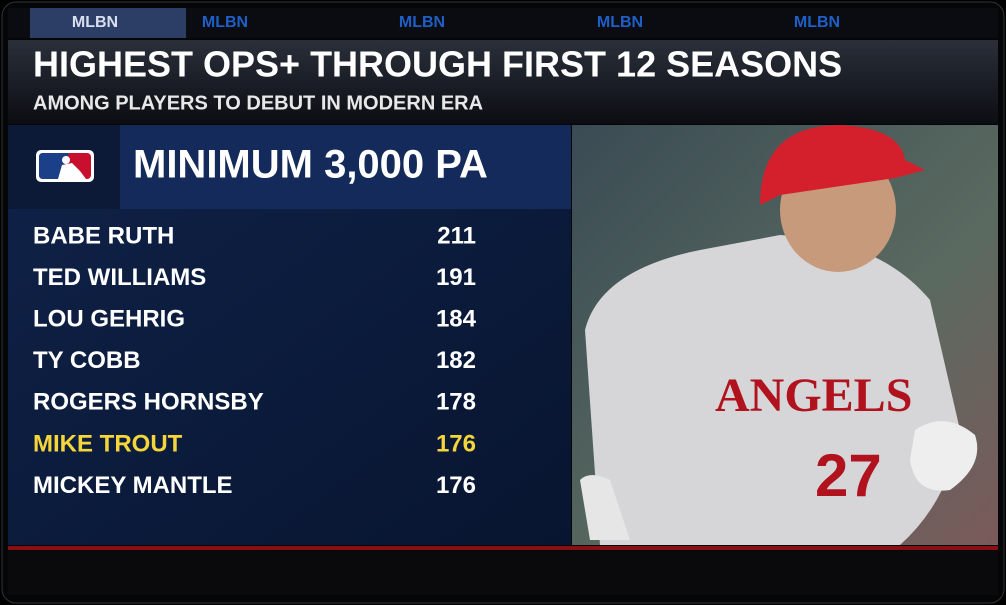  What do you see at coordinates (65, 166) in the screenshot?
I see `mlb-logo` at bounding box center [65, 166].